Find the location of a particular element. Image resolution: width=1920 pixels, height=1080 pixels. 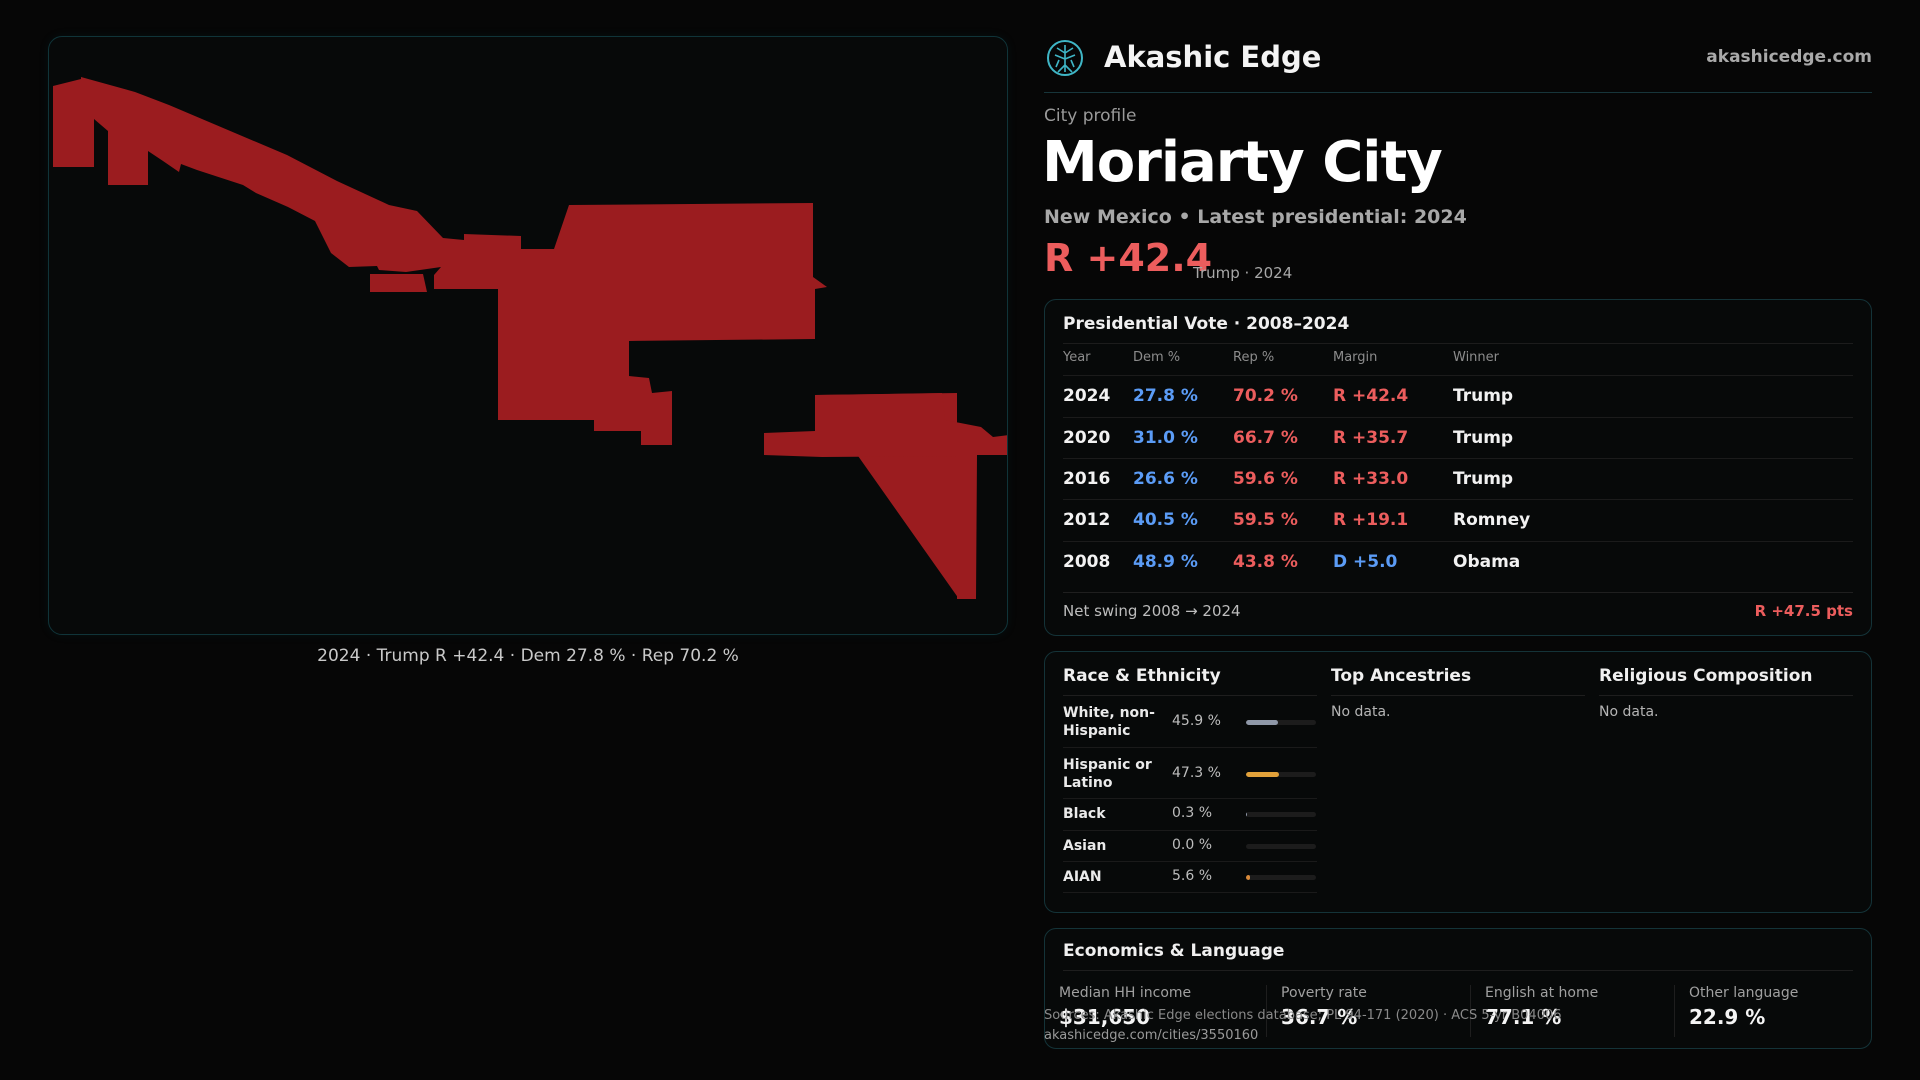

card-title: Presidential Vote · 2008–2024 is located at coordinates (1206, 324).